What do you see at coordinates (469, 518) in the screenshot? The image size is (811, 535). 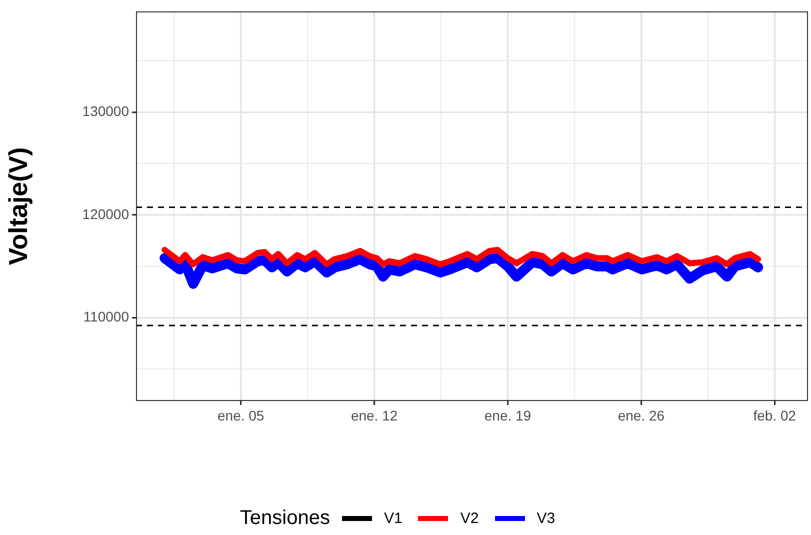 I see `legend-label: V2` at bounding box center [469, 518].